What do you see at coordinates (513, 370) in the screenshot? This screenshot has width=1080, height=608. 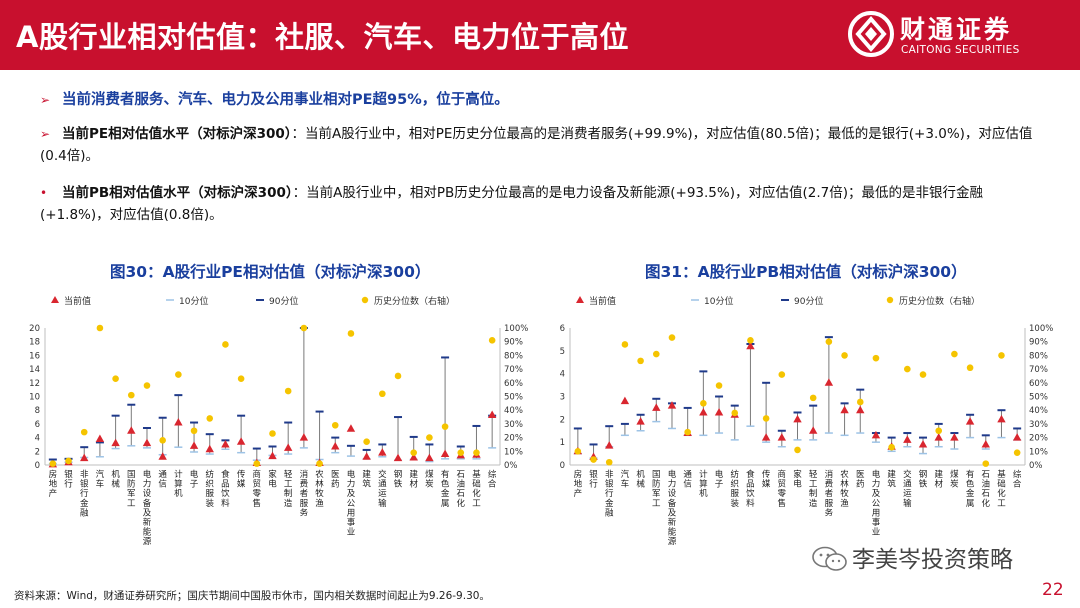 I see `chart30-ytick-right: 70%` at bounding box center [513, 370].